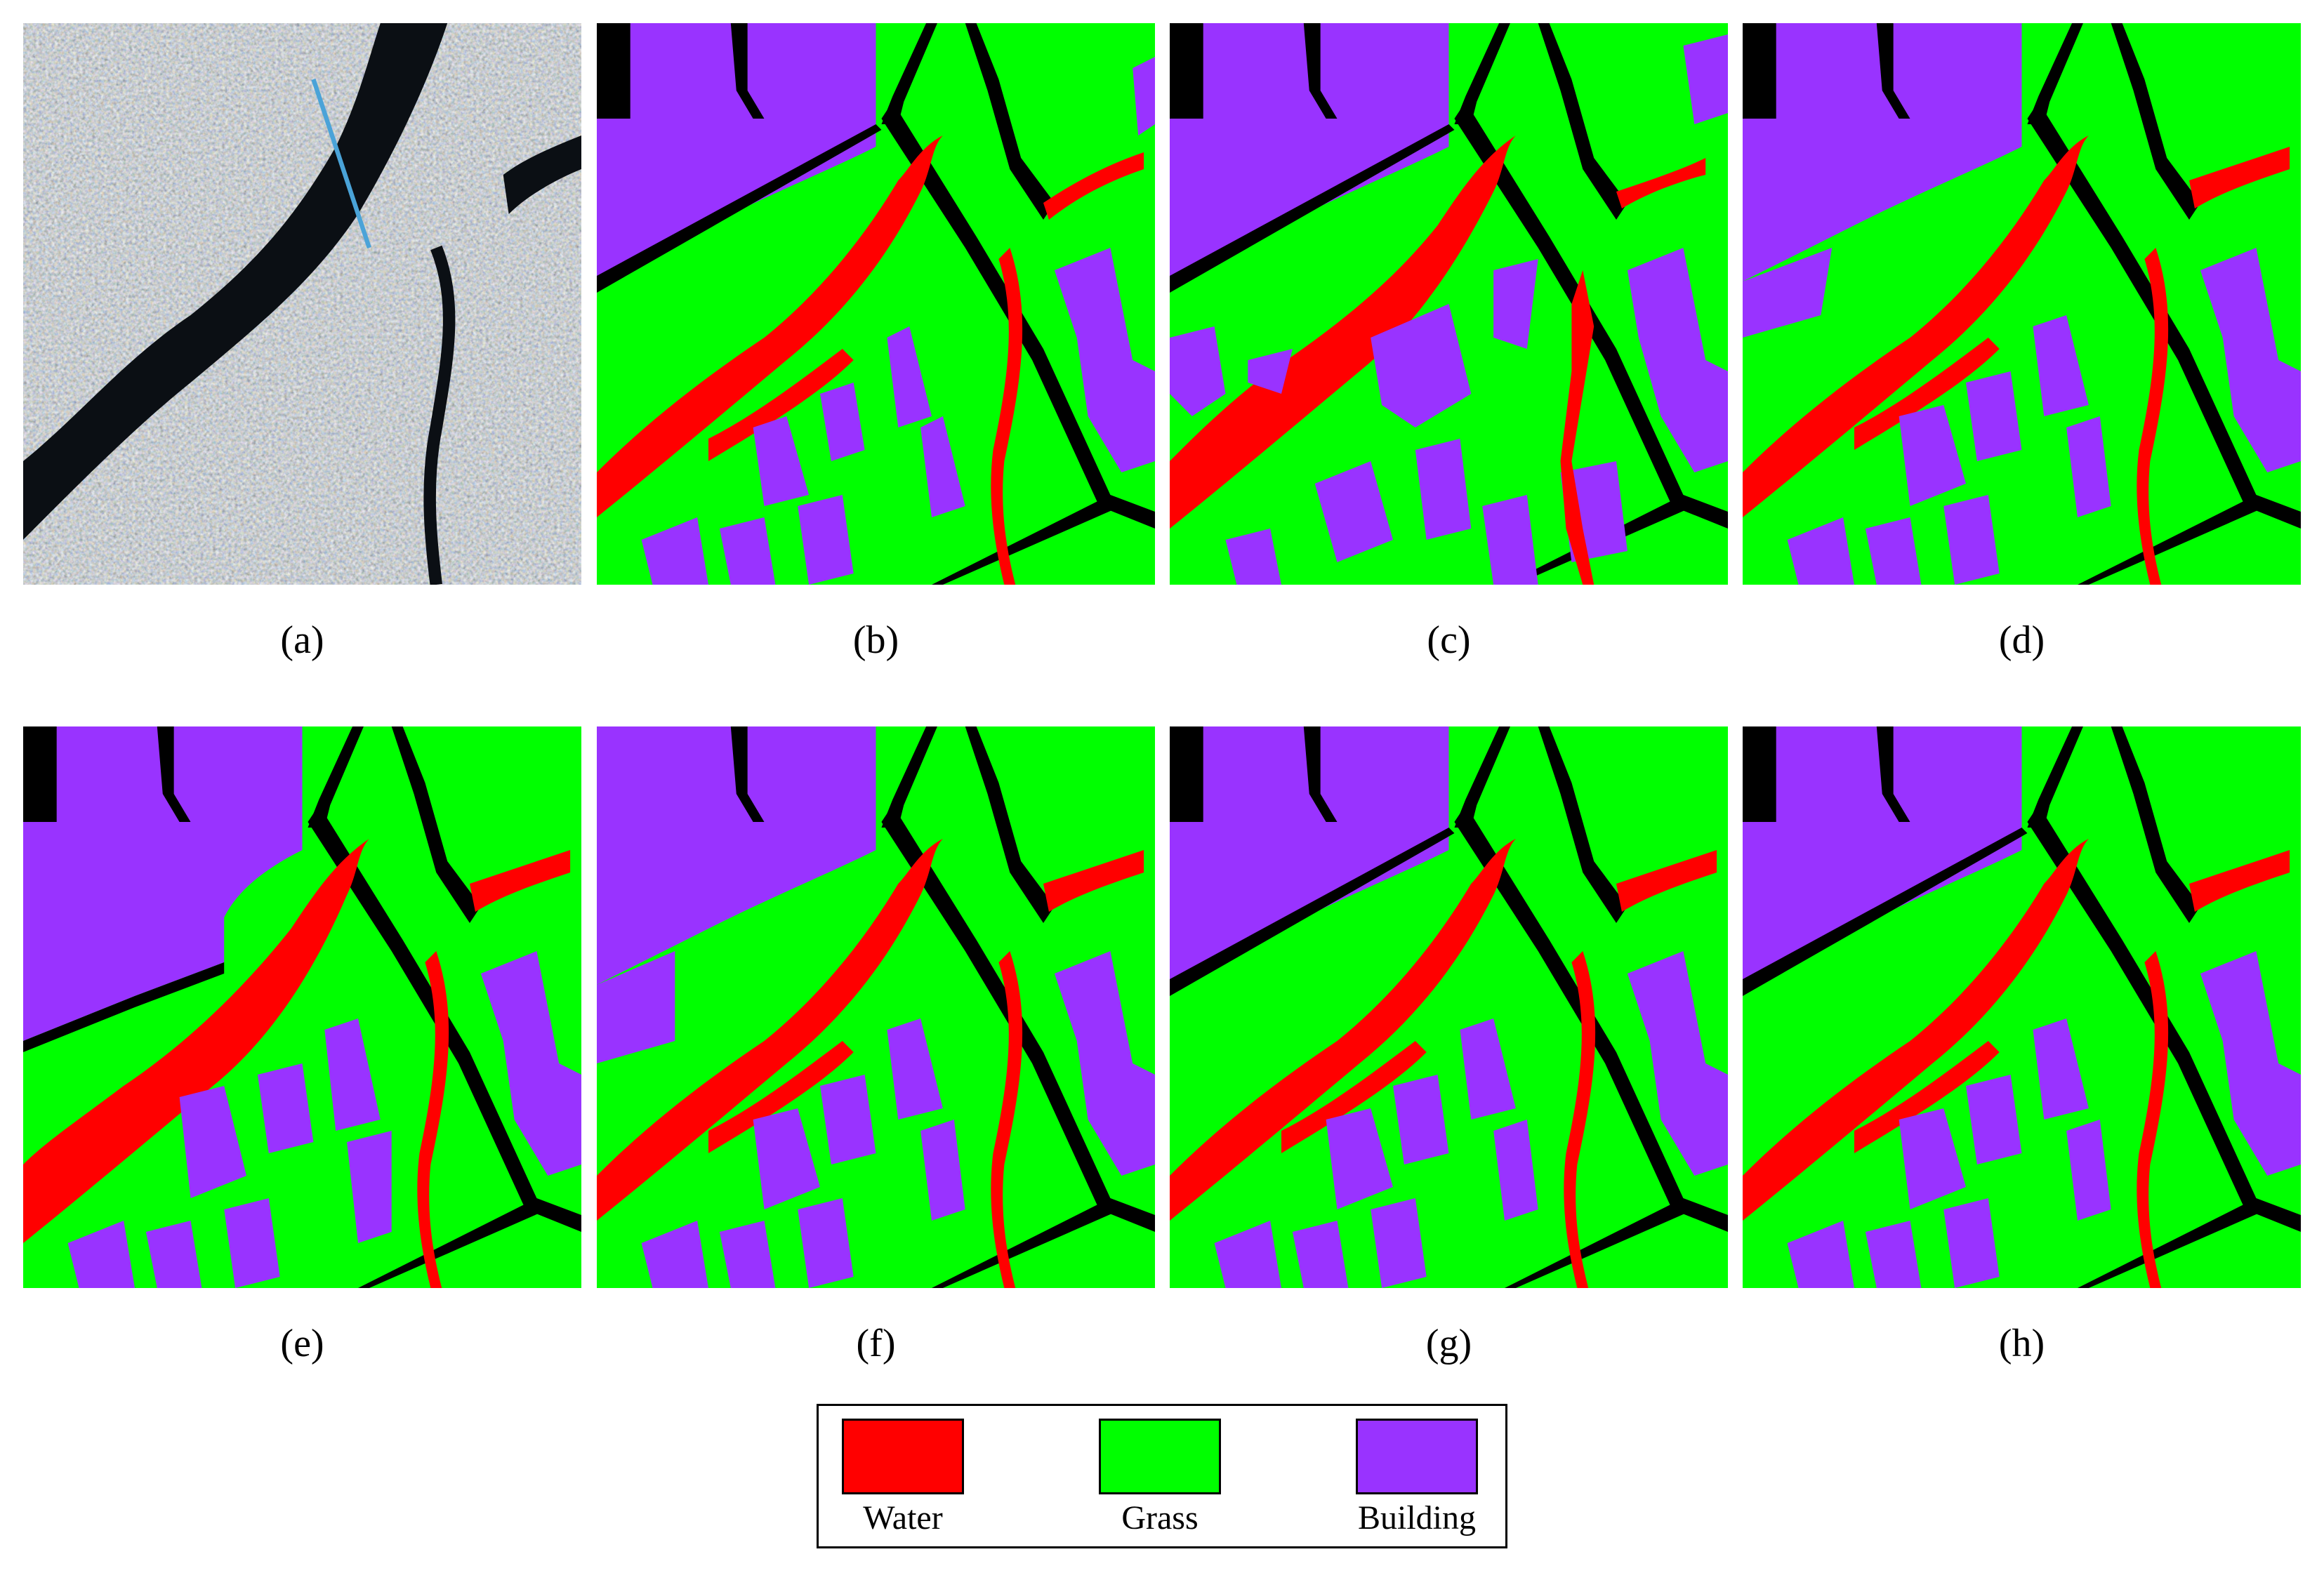 This screenshot has height=1573, width=2324. I want to click on caption-d: (d), so click(2021, 640).